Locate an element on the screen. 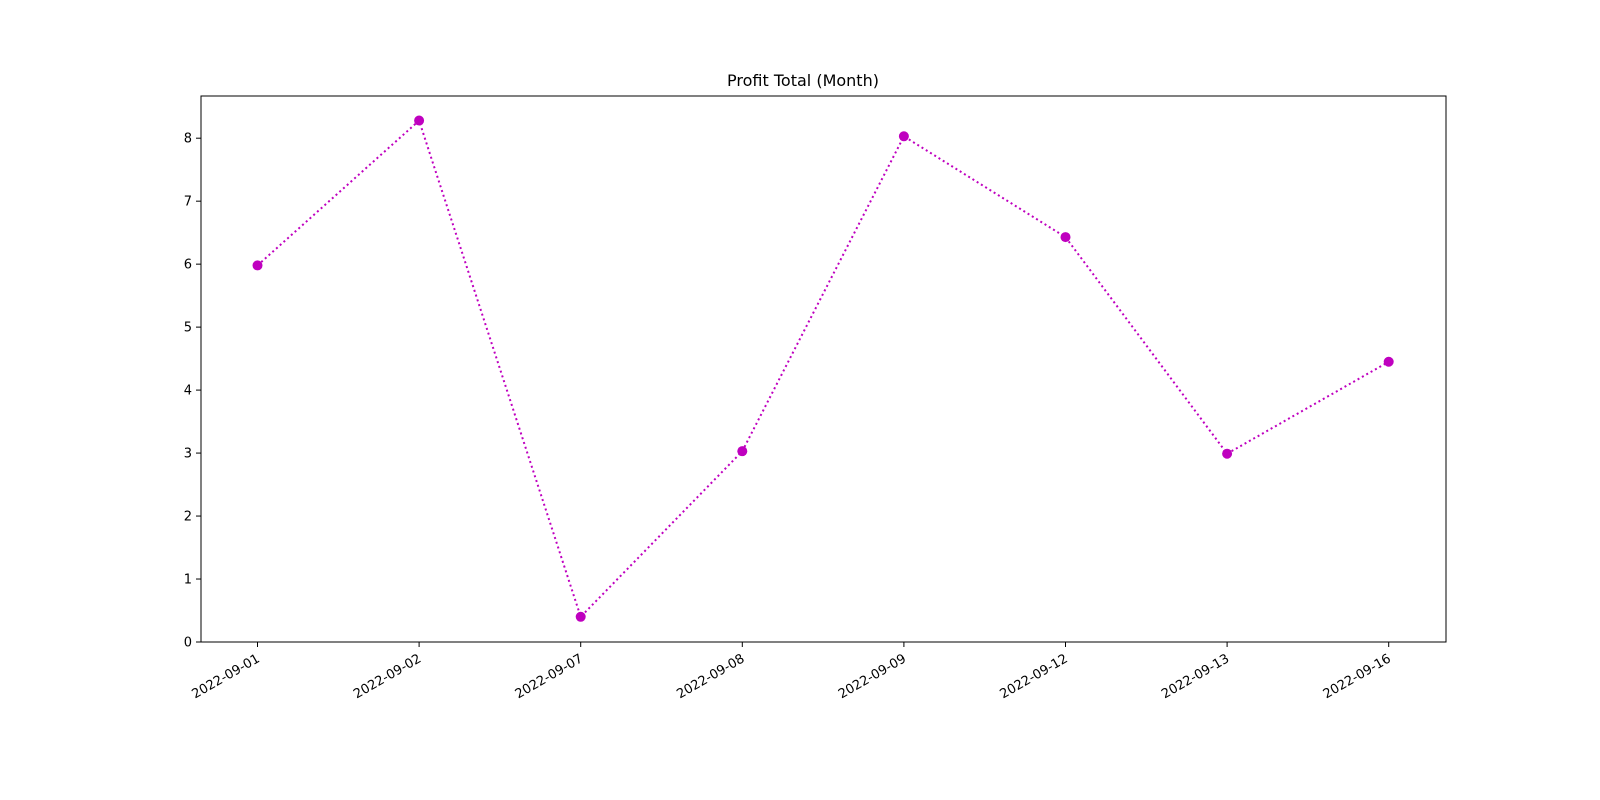  y-tick-label: 6 is located at coordinates (188, 265).